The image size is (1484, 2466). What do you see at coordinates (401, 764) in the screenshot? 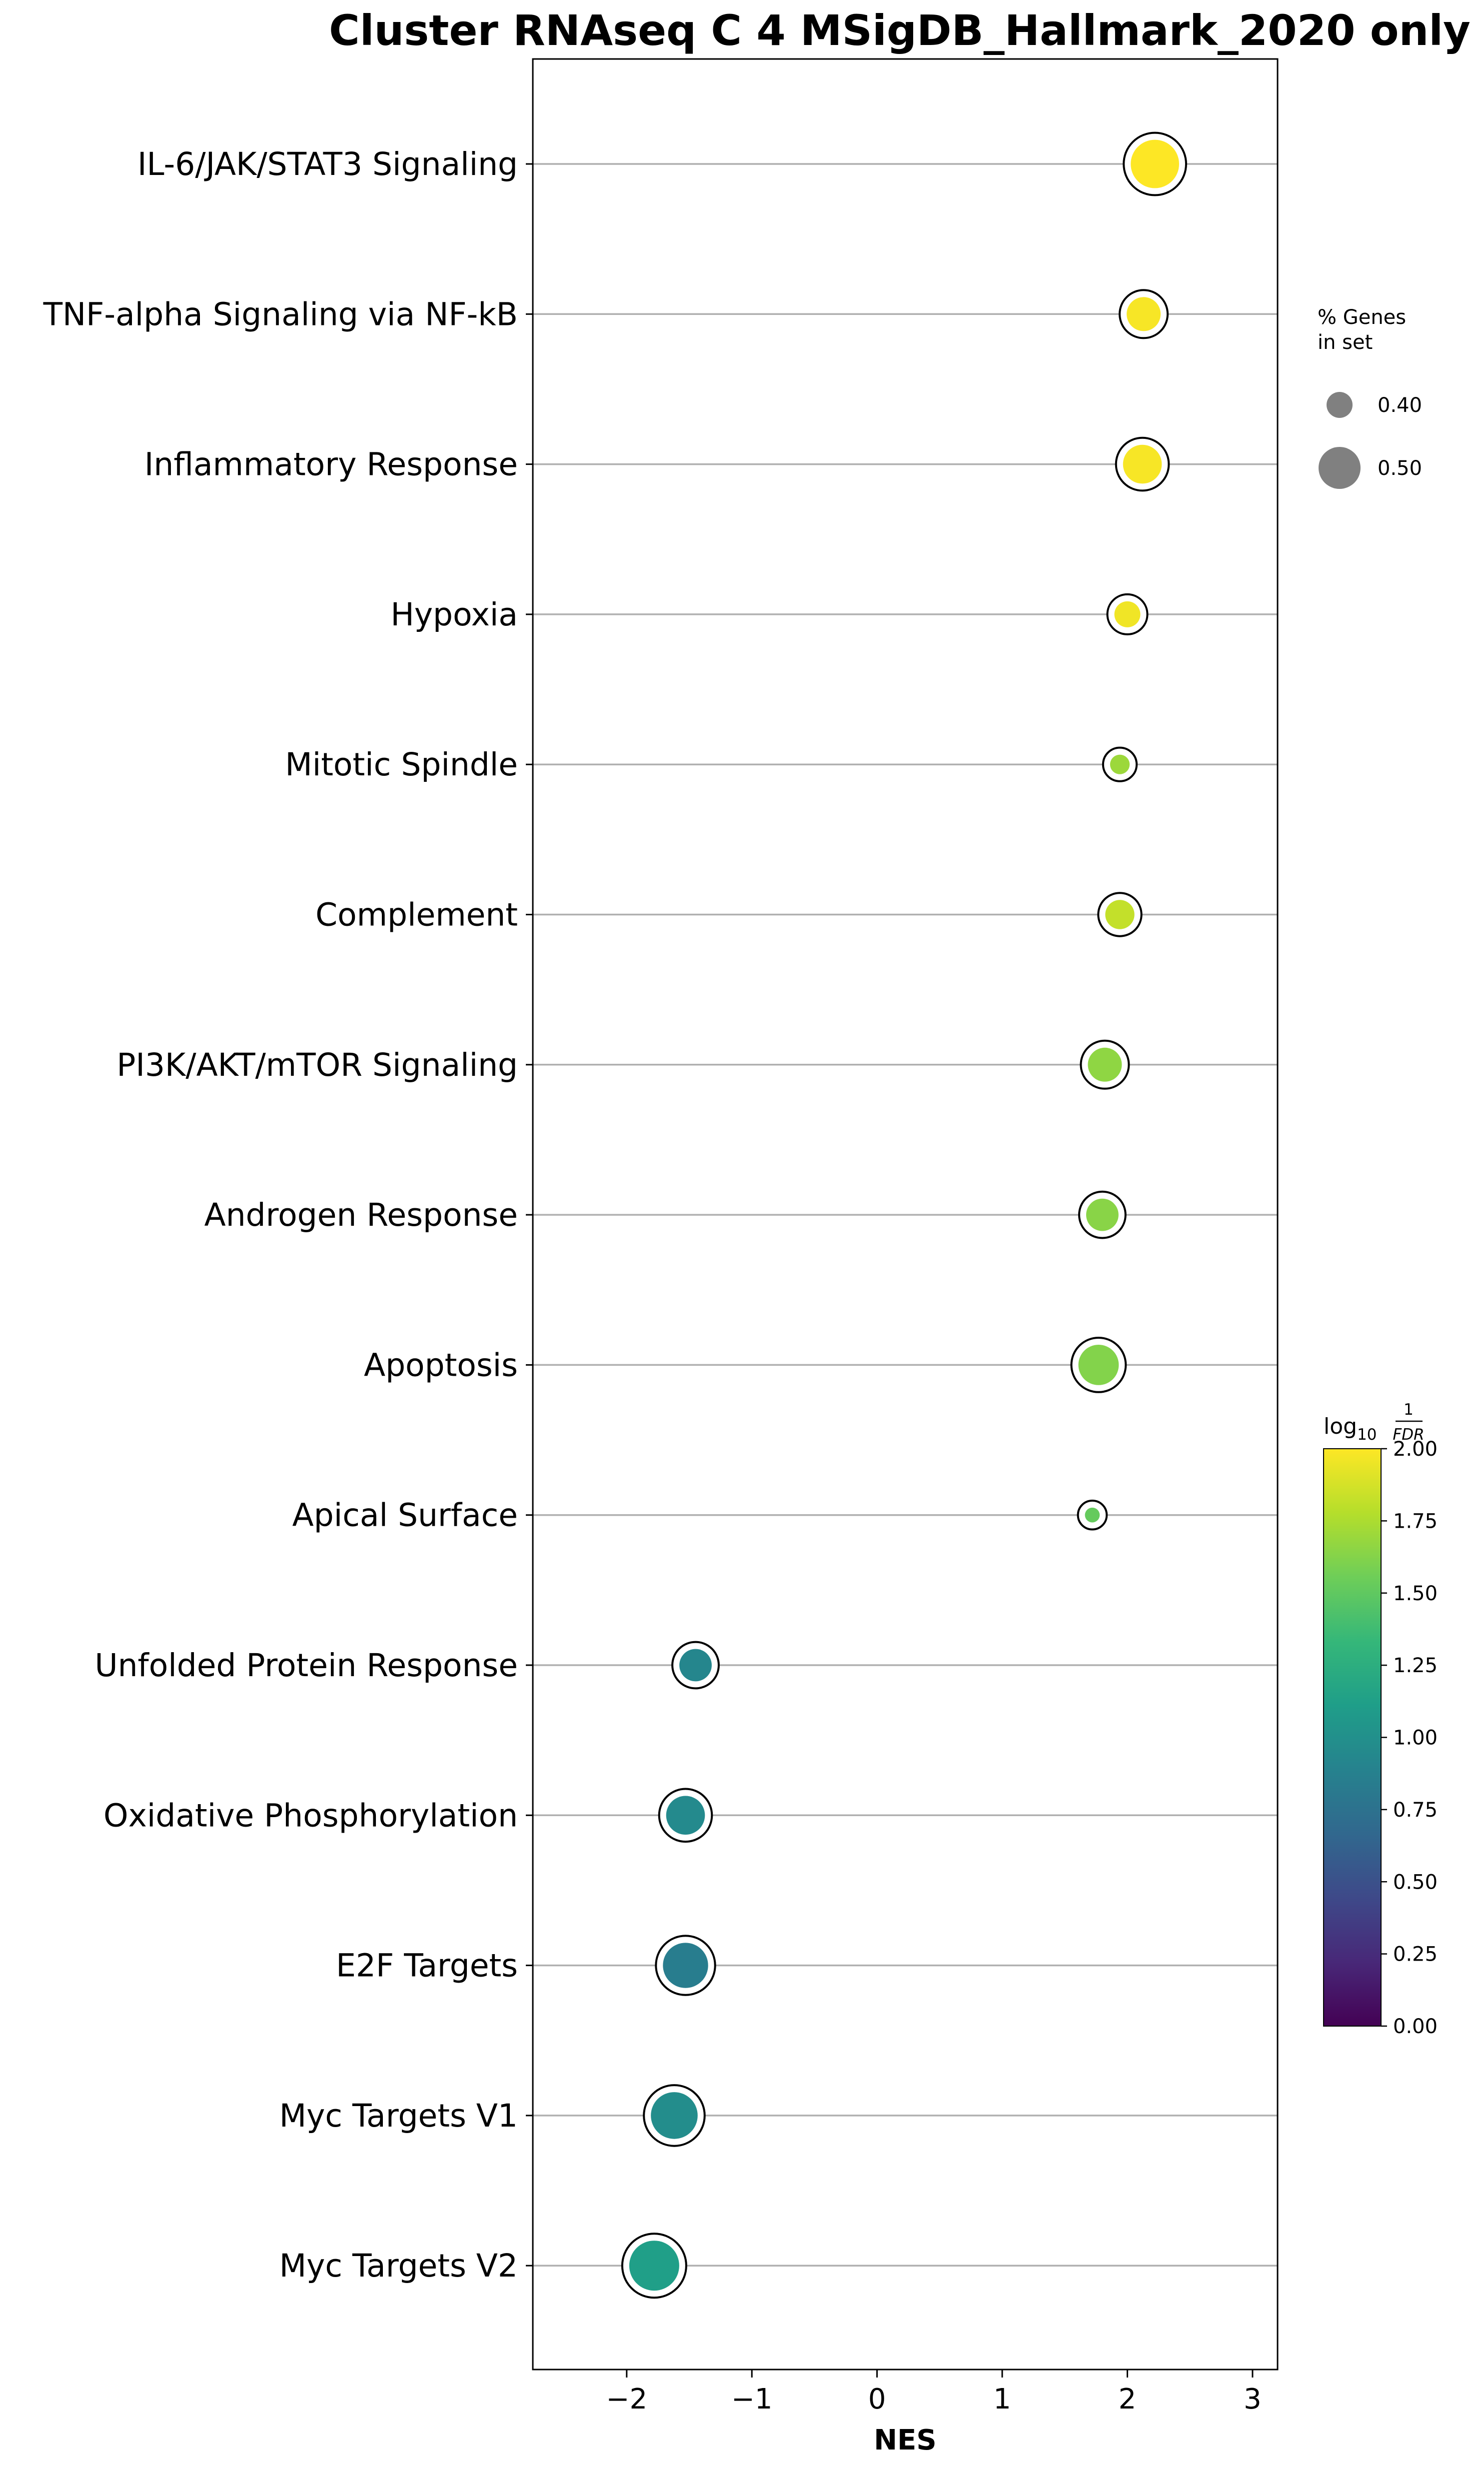
I see `term-label: Mitotic Spindle` at bounding box center [401, 764].